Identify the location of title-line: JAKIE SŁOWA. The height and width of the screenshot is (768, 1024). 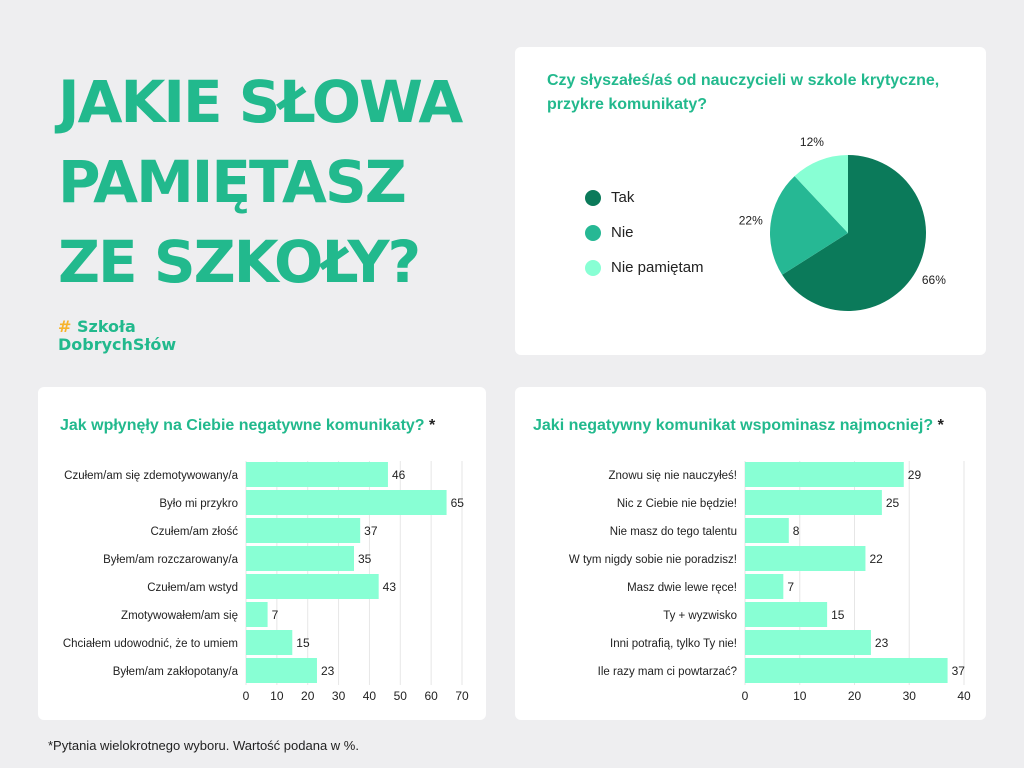
(260, 102).